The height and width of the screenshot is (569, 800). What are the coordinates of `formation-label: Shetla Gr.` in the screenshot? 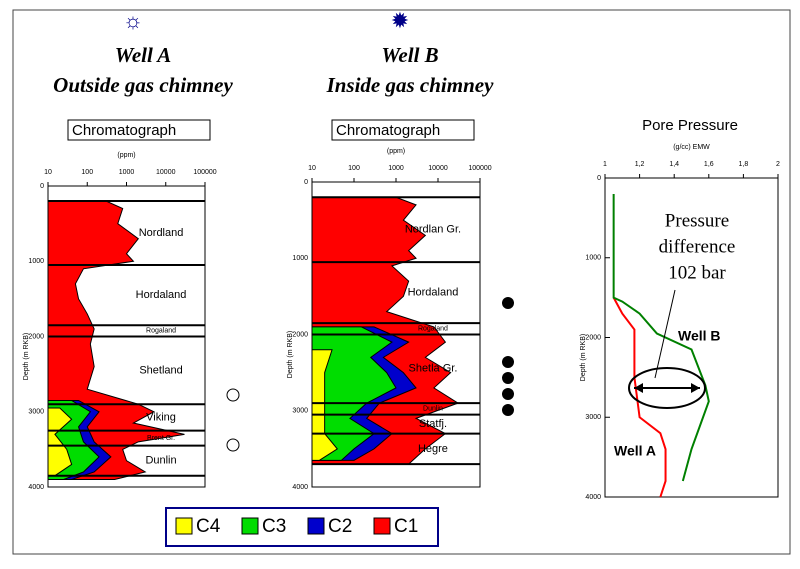 It's located at (432, 369).